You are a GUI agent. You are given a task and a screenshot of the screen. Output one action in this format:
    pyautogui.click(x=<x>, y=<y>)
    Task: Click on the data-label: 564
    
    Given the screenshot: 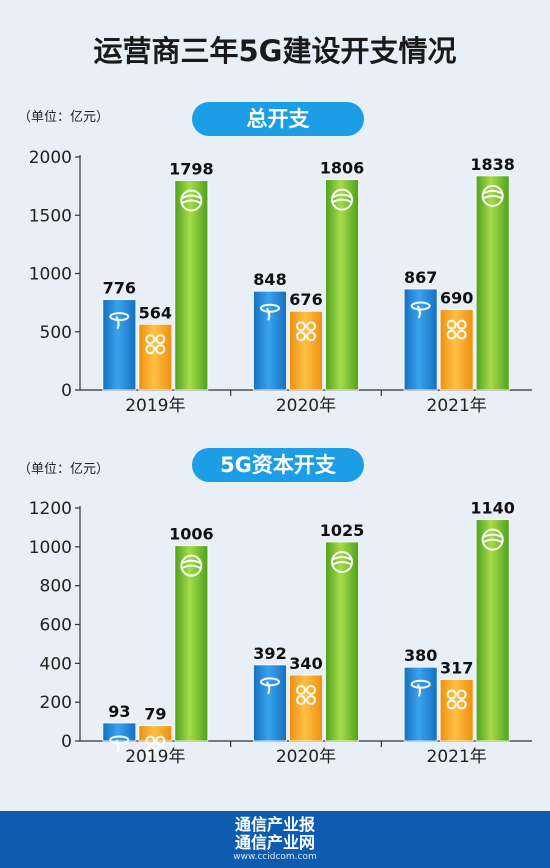 What is the action you would take?
    pyautogui.click(x=155, y=312)
    